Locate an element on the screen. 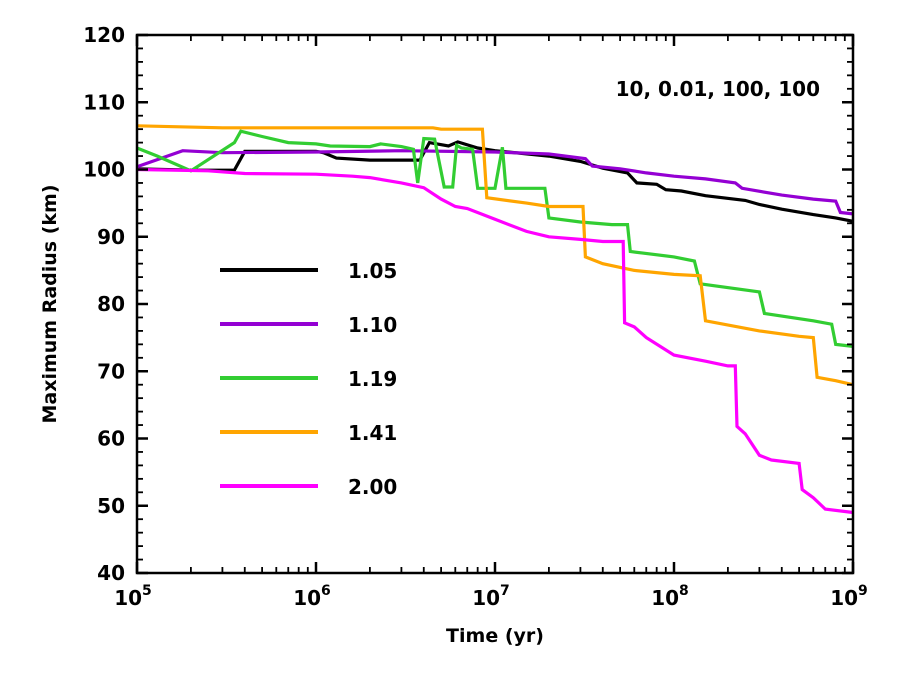  chart-annotation: 10, 0.01, 100, 100 is located at coordinates (718, 89).